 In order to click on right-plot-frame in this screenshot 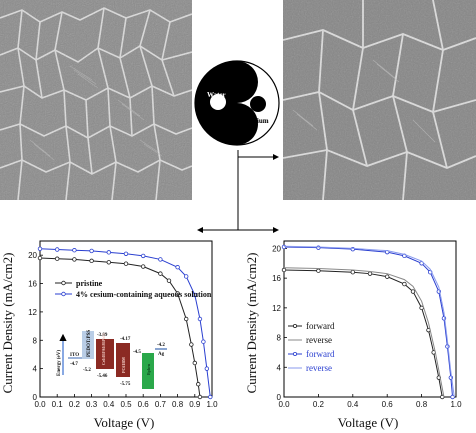, I will do `click(370, 319)`.